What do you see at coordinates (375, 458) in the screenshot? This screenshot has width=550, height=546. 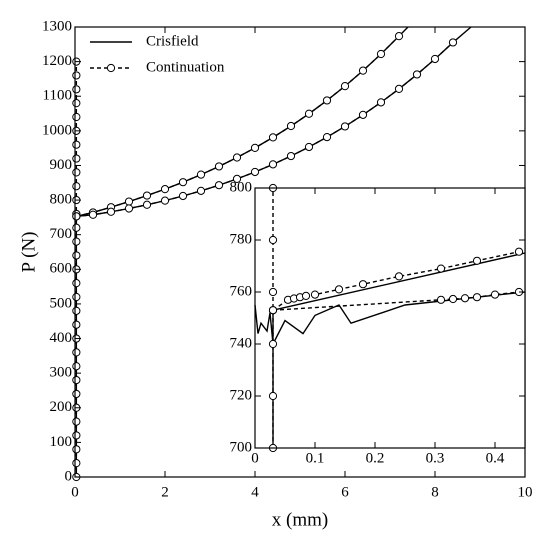 I see `x-tick-label: 0.2` at bounding box center [375, 458].